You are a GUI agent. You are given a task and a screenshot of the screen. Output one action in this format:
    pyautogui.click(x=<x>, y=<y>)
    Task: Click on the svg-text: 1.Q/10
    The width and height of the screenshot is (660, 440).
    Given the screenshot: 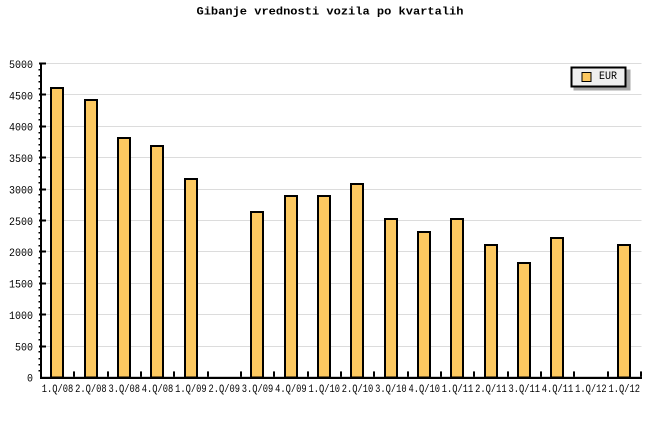 What is the action you would take?
    pyautogui.click(x=324, y=390)
    